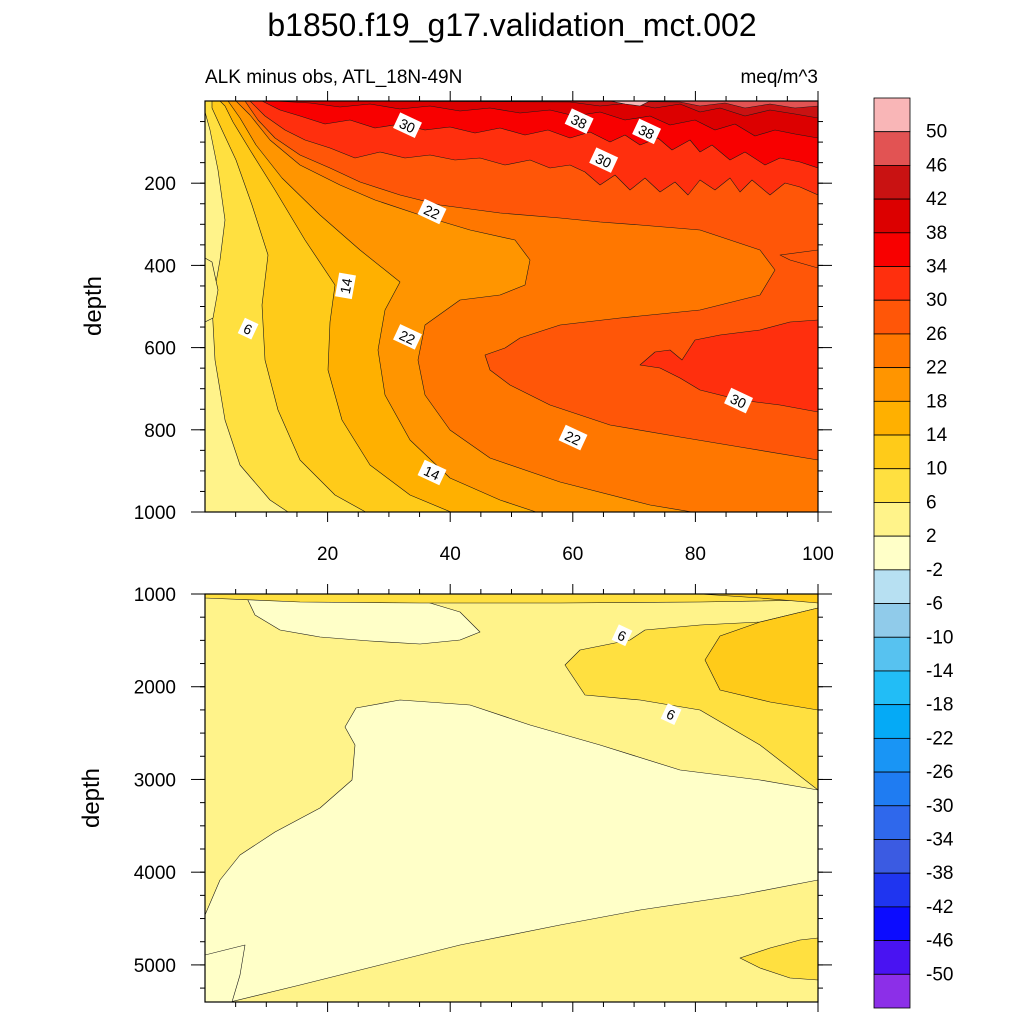  I want to click on colorbar-label: -6, so click(934, 604).